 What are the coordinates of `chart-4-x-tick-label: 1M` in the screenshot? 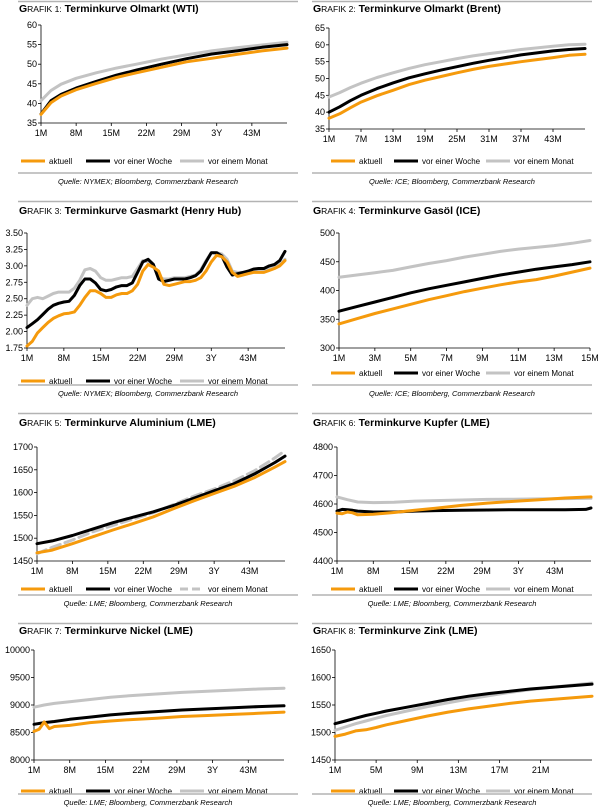 It's located at (339, 358).